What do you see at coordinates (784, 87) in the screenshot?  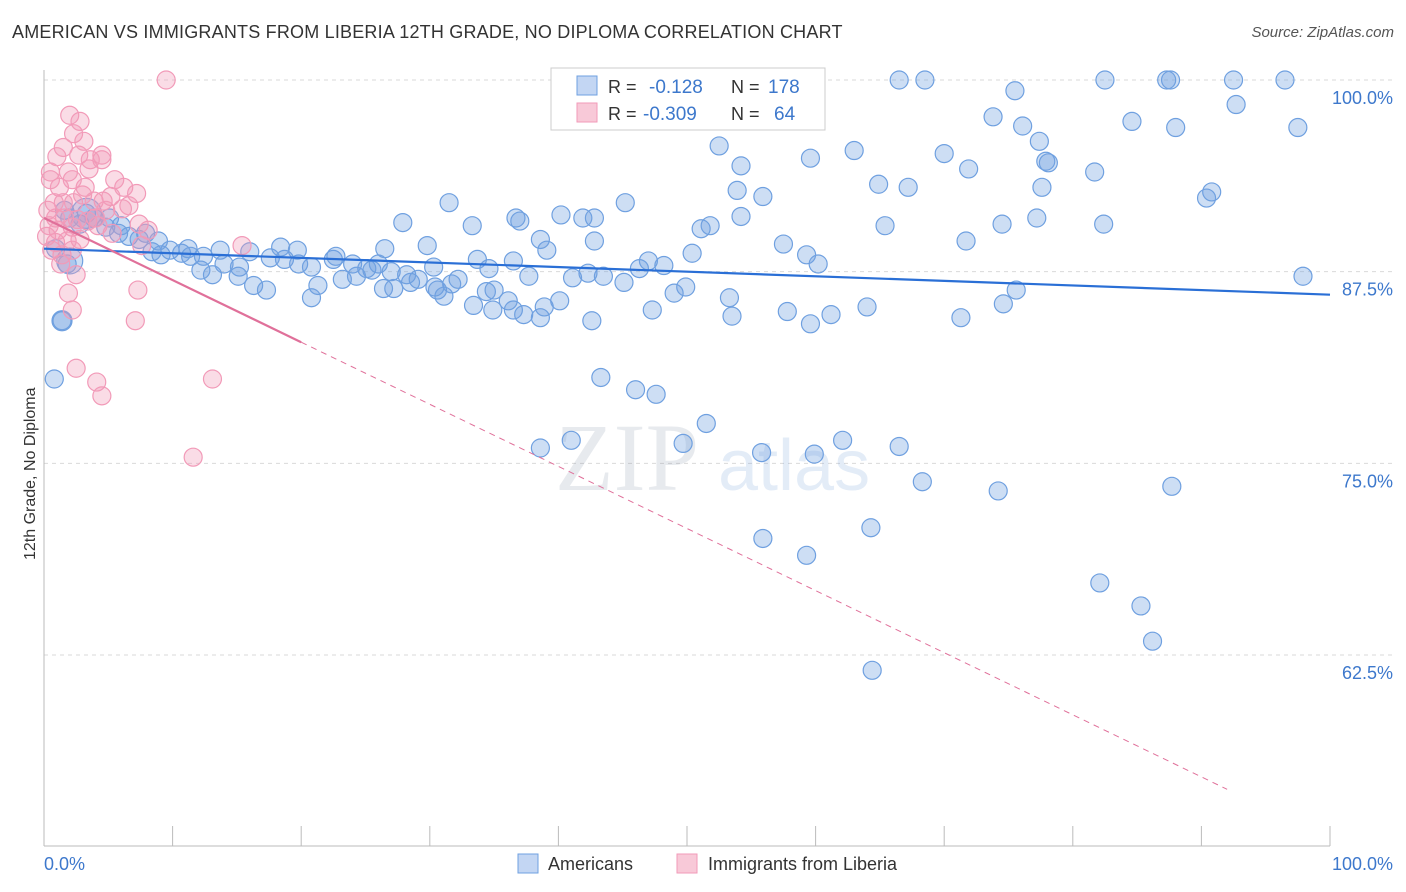 I see `legend-n-americans: 178` at bounding box center [784, 87].